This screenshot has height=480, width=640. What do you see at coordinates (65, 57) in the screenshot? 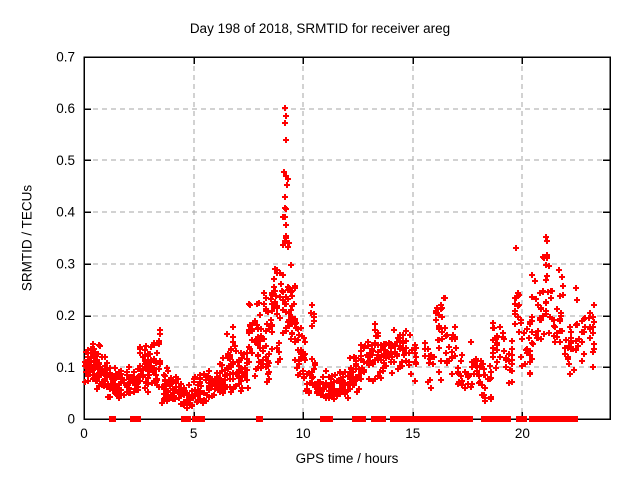
I see `y-tick-label: 0.7` at bounding box center [65, 57].